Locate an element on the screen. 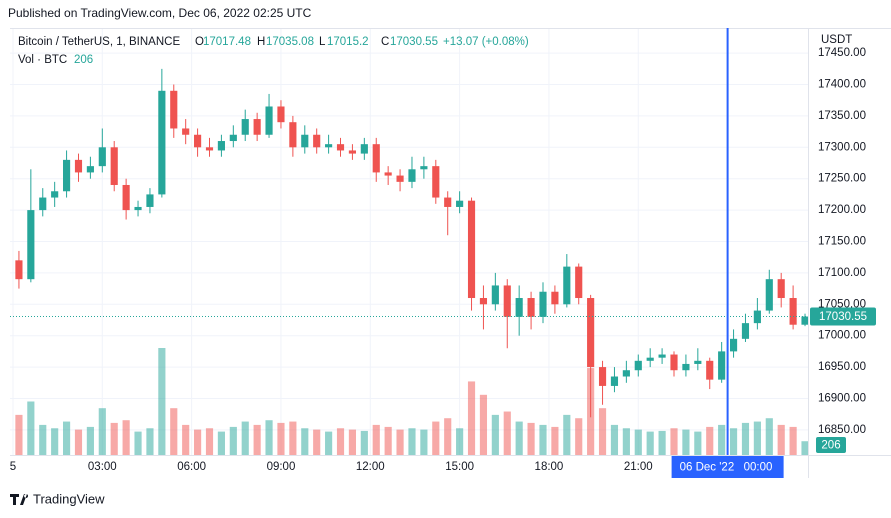  legend-h-value: 17035.08 is located at coordinates (290, 42).